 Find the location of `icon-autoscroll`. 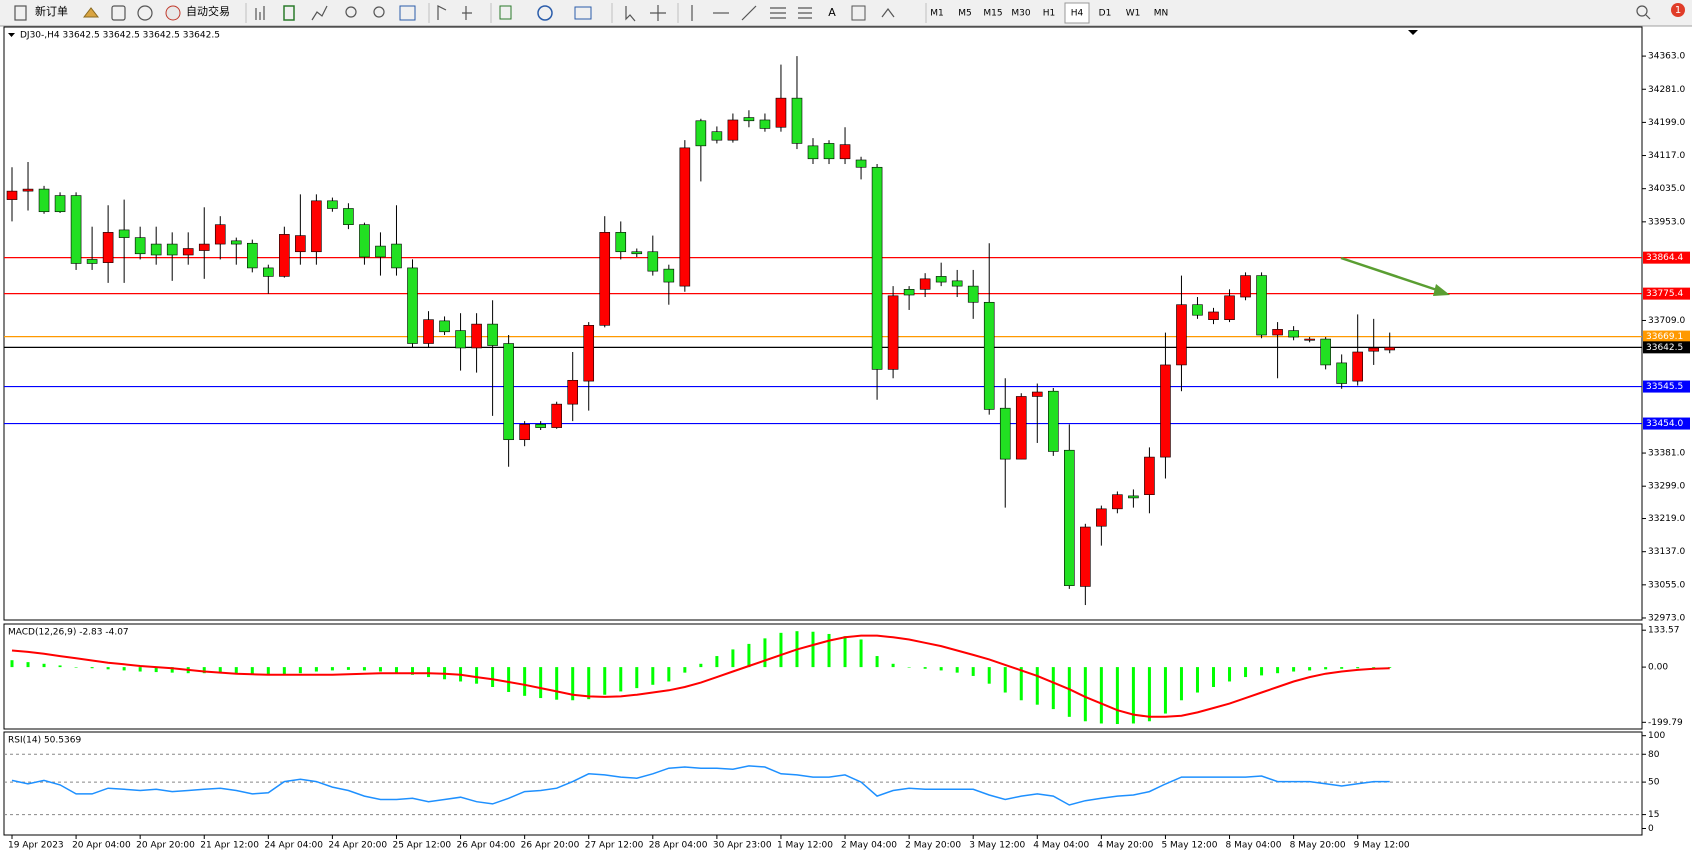

icon-autoscroll is located at coordinates (442, 12).